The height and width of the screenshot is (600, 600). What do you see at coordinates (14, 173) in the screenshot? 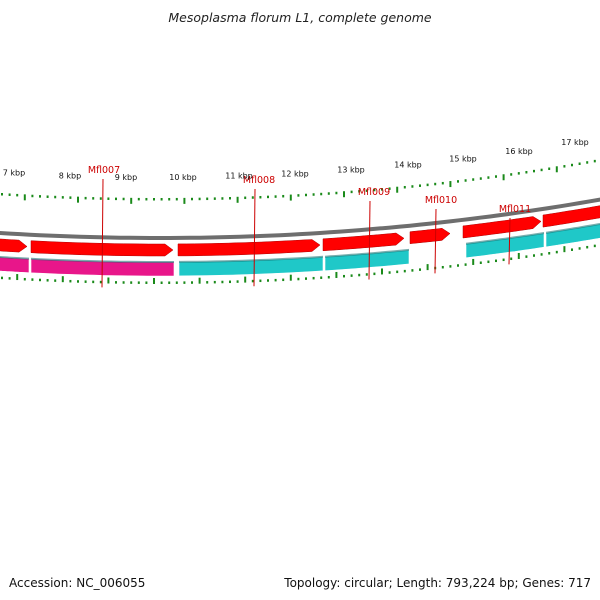
I see `kbp-label: 7 kbp` at bounding box center [14, 173].